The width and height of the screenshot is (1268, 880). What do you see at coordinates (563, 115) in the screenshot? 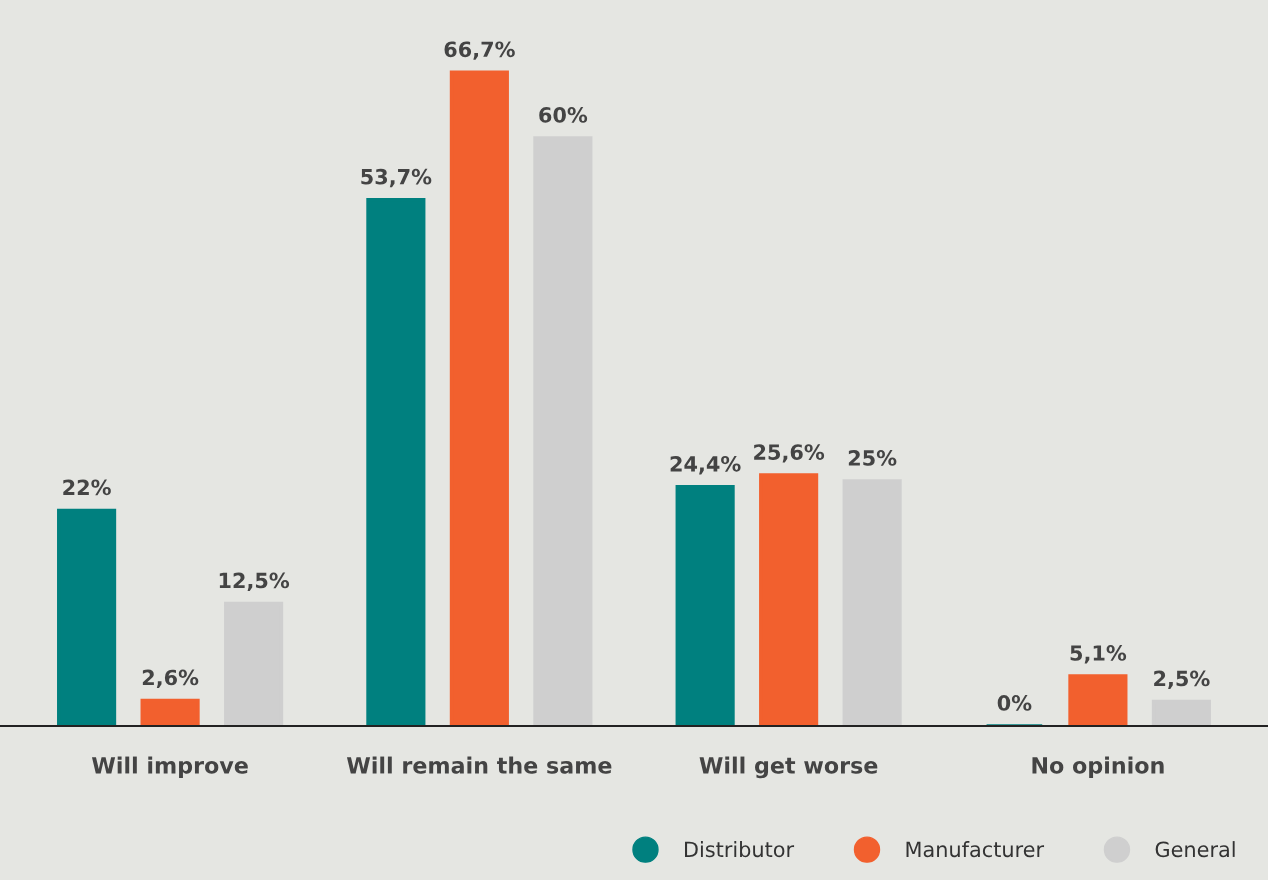
I see `data-label: 60%` at bounding box center [563, 115].